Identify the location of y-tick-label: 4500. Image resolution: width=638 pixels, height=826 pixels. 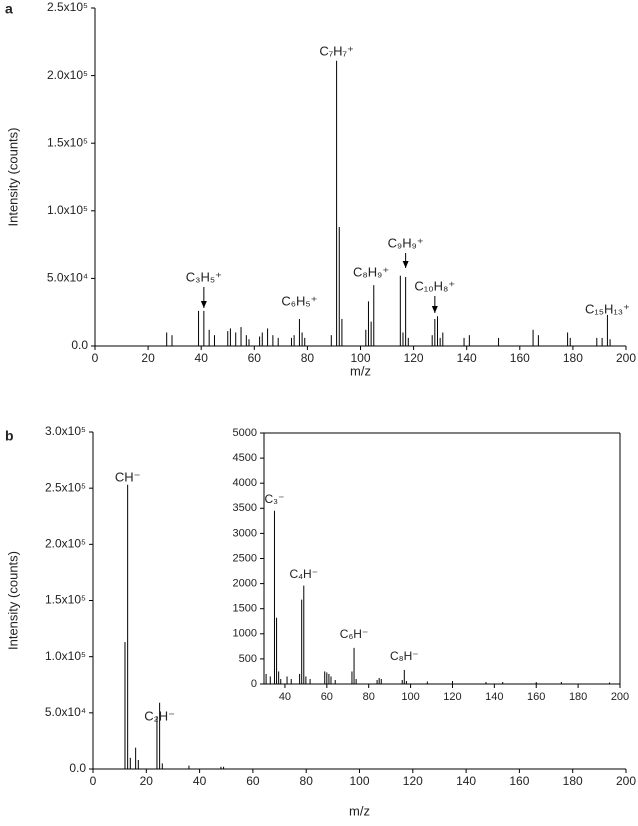
(245, 458).